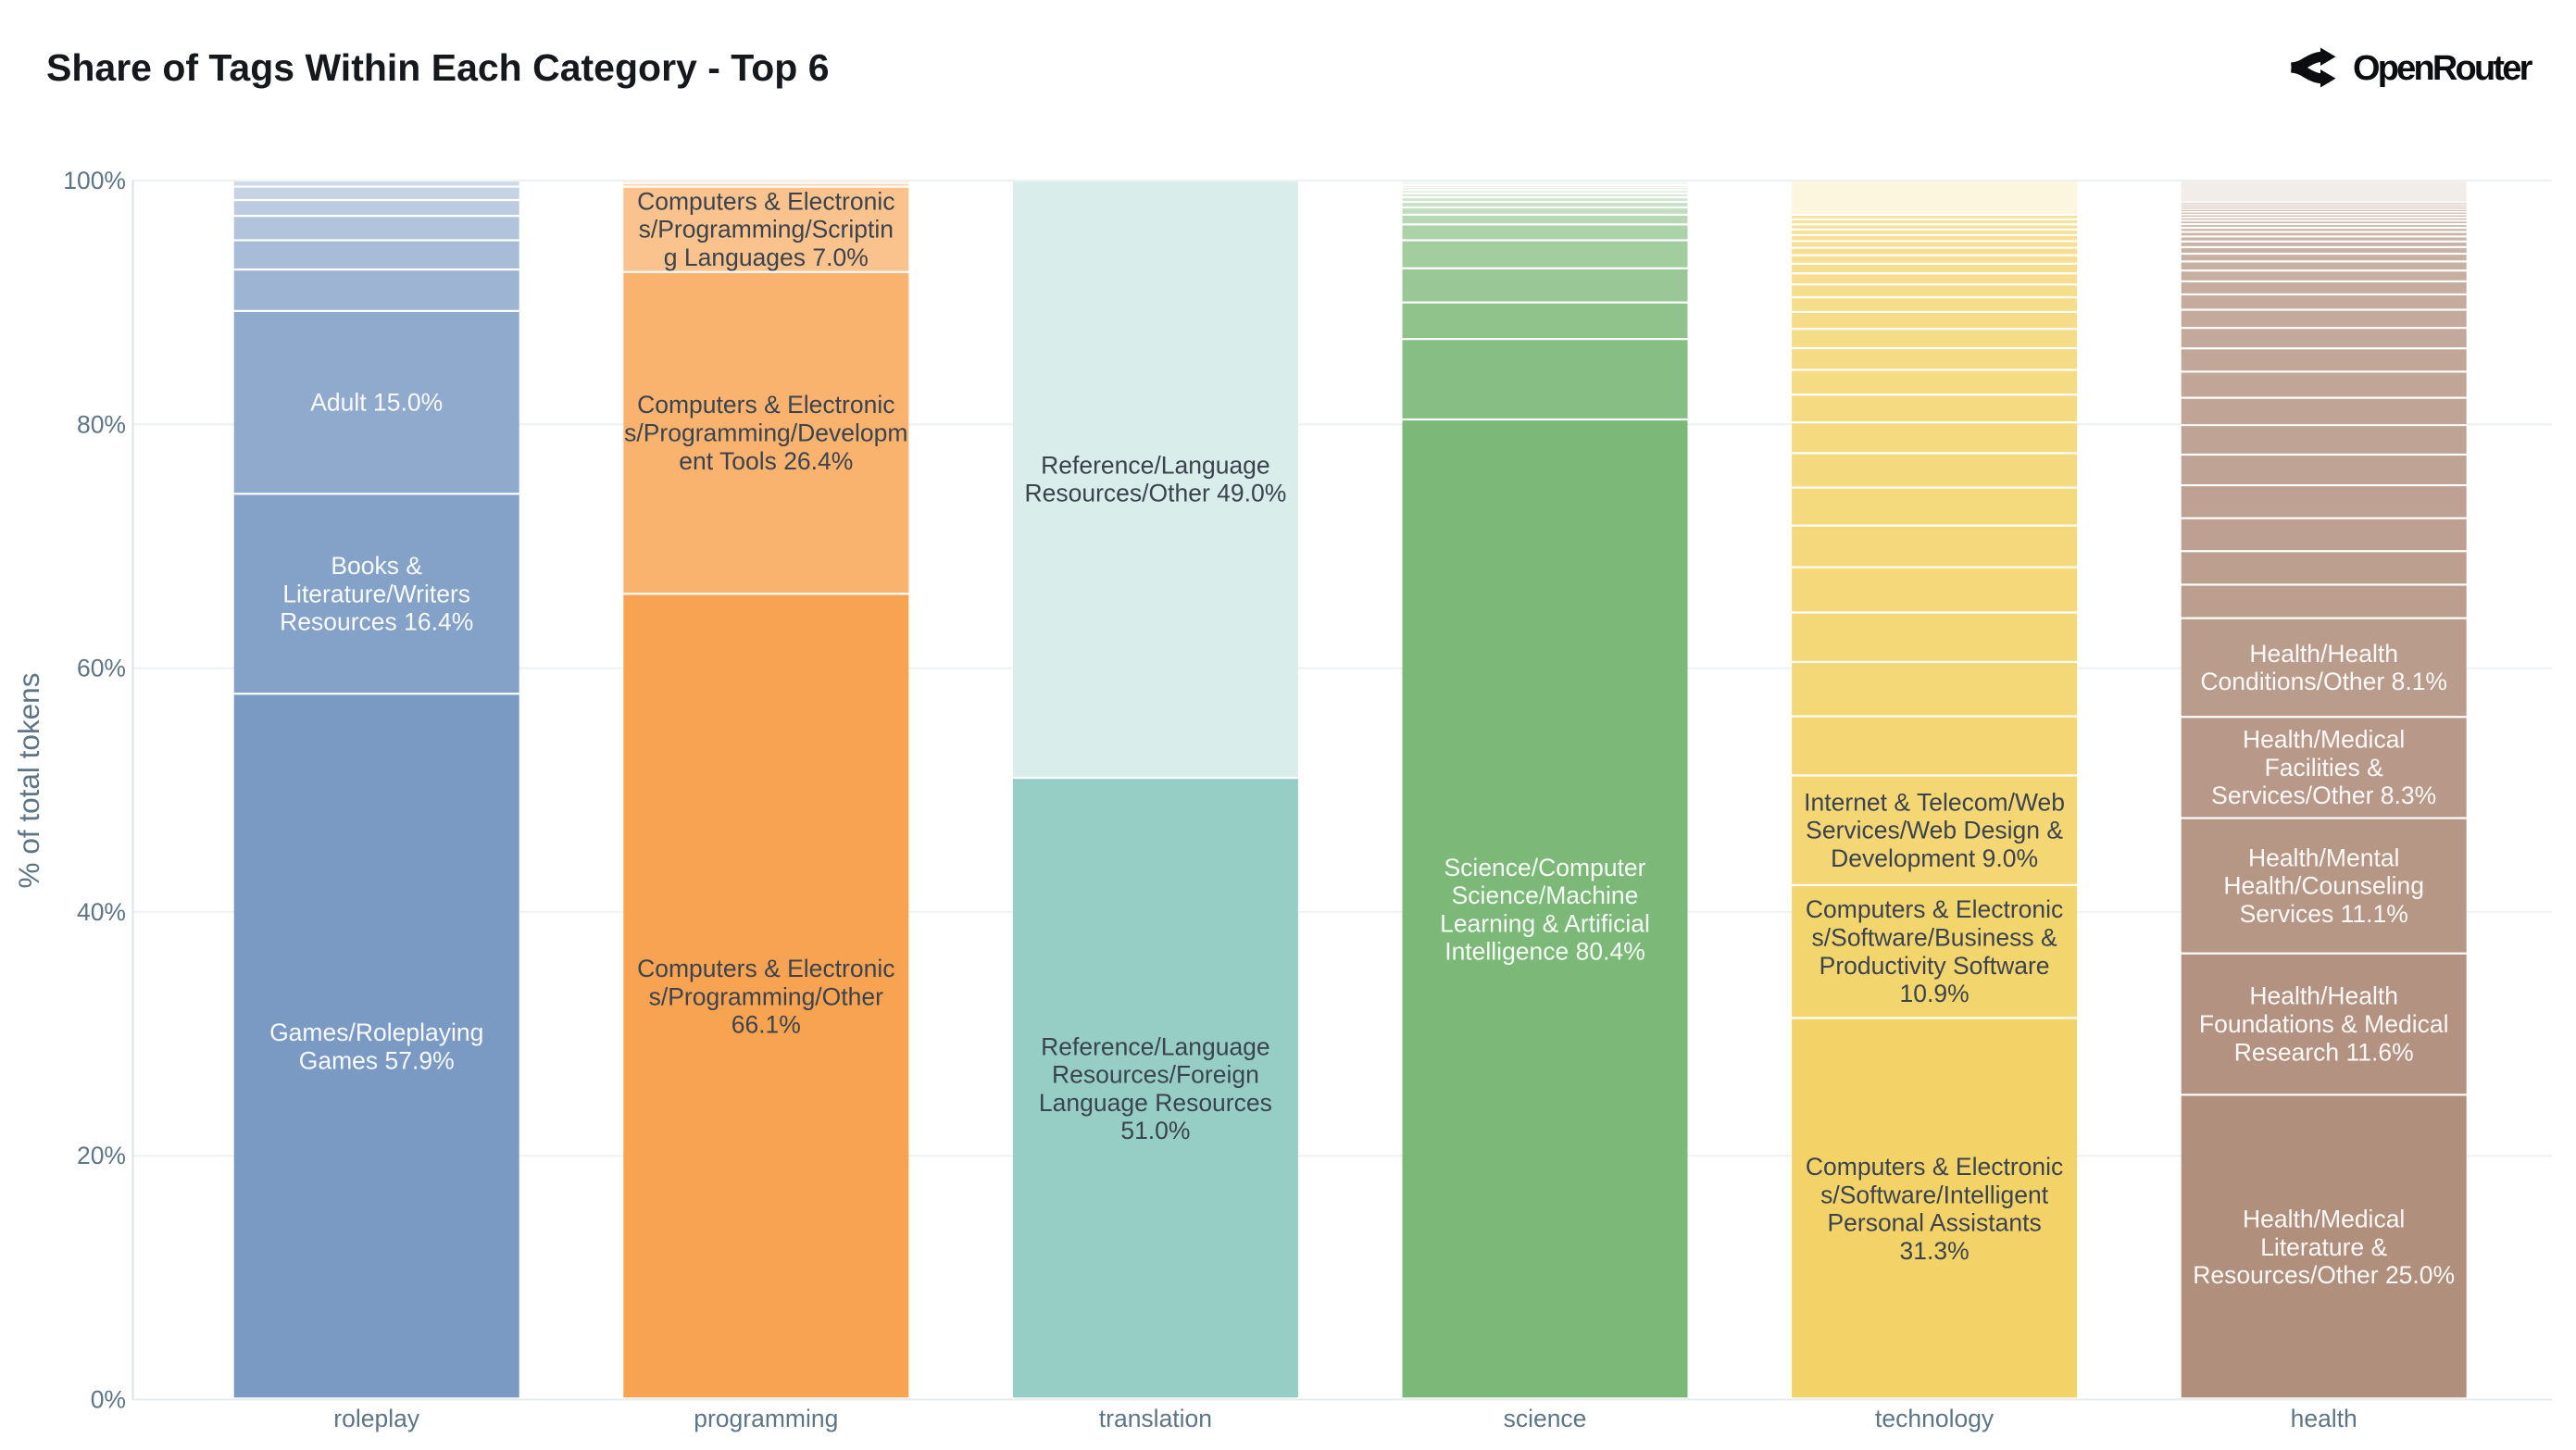 The height and width of the screenshot is (1450, 2576). What do you see at coordinates (376, 403) in the screenshot?
I see `svg-text: Adult 15.0%` at bounding box center [376, 403].